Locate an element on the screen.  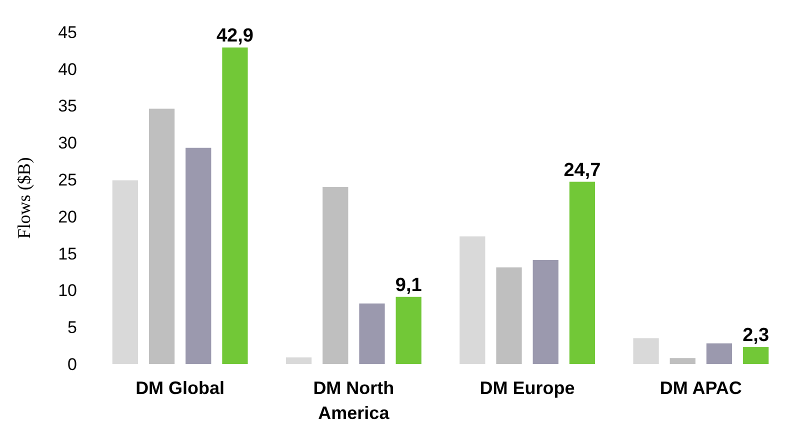
y-tick-label: 45 is located at coordinates (67, 32).